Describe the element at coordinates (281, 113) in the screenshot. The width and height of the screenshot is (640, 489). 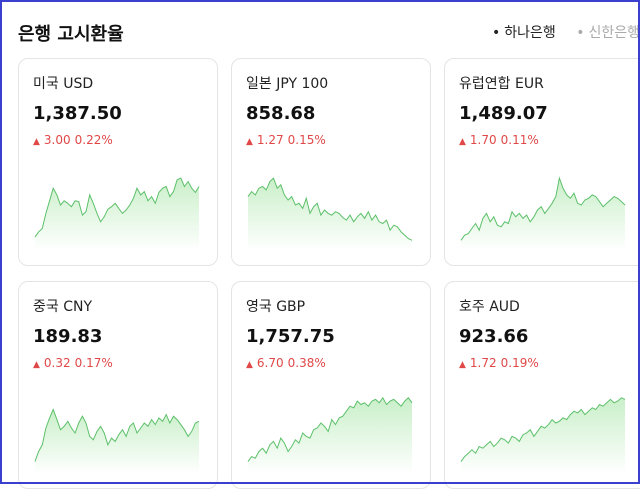
I see `exchange-rate: 858.68` at that location.